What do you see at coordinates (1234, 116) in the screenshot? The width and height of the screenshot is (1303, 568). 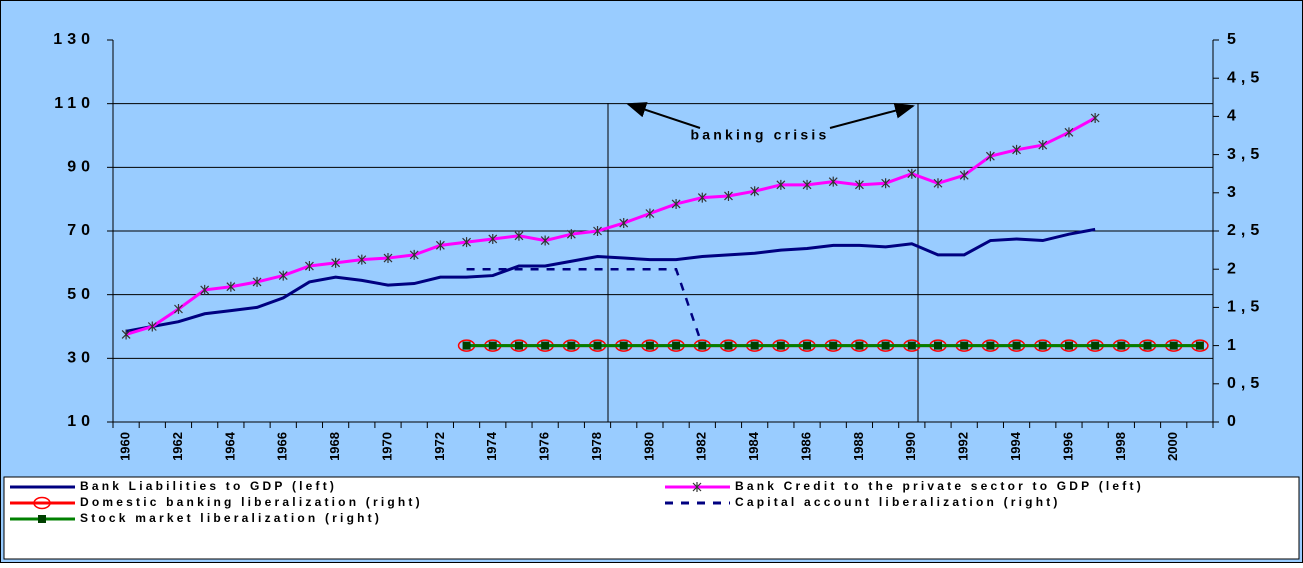 I see `y2-tick-label: 4` at bounding box center [1234, 116].